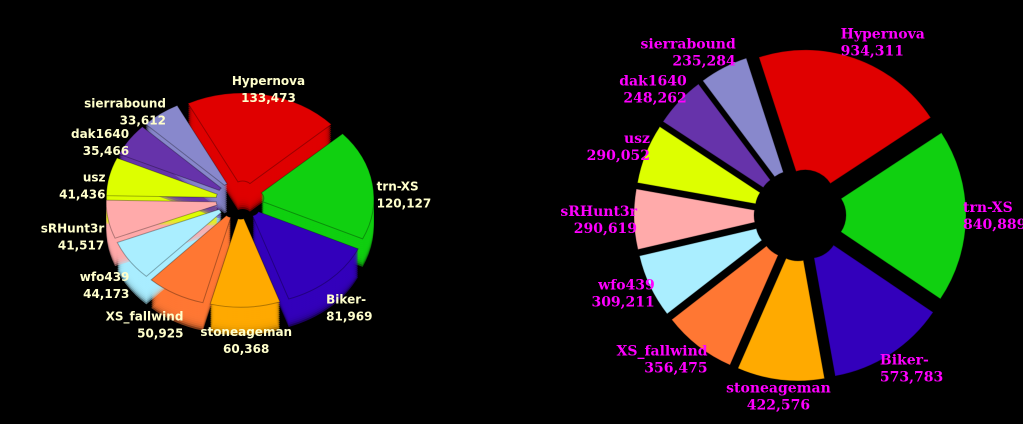 This screenshot has height=424, width=1023. Describe the element at coordinates (675, 368) in the screenshot. I see `slice-value-label: 356,475` at that location.